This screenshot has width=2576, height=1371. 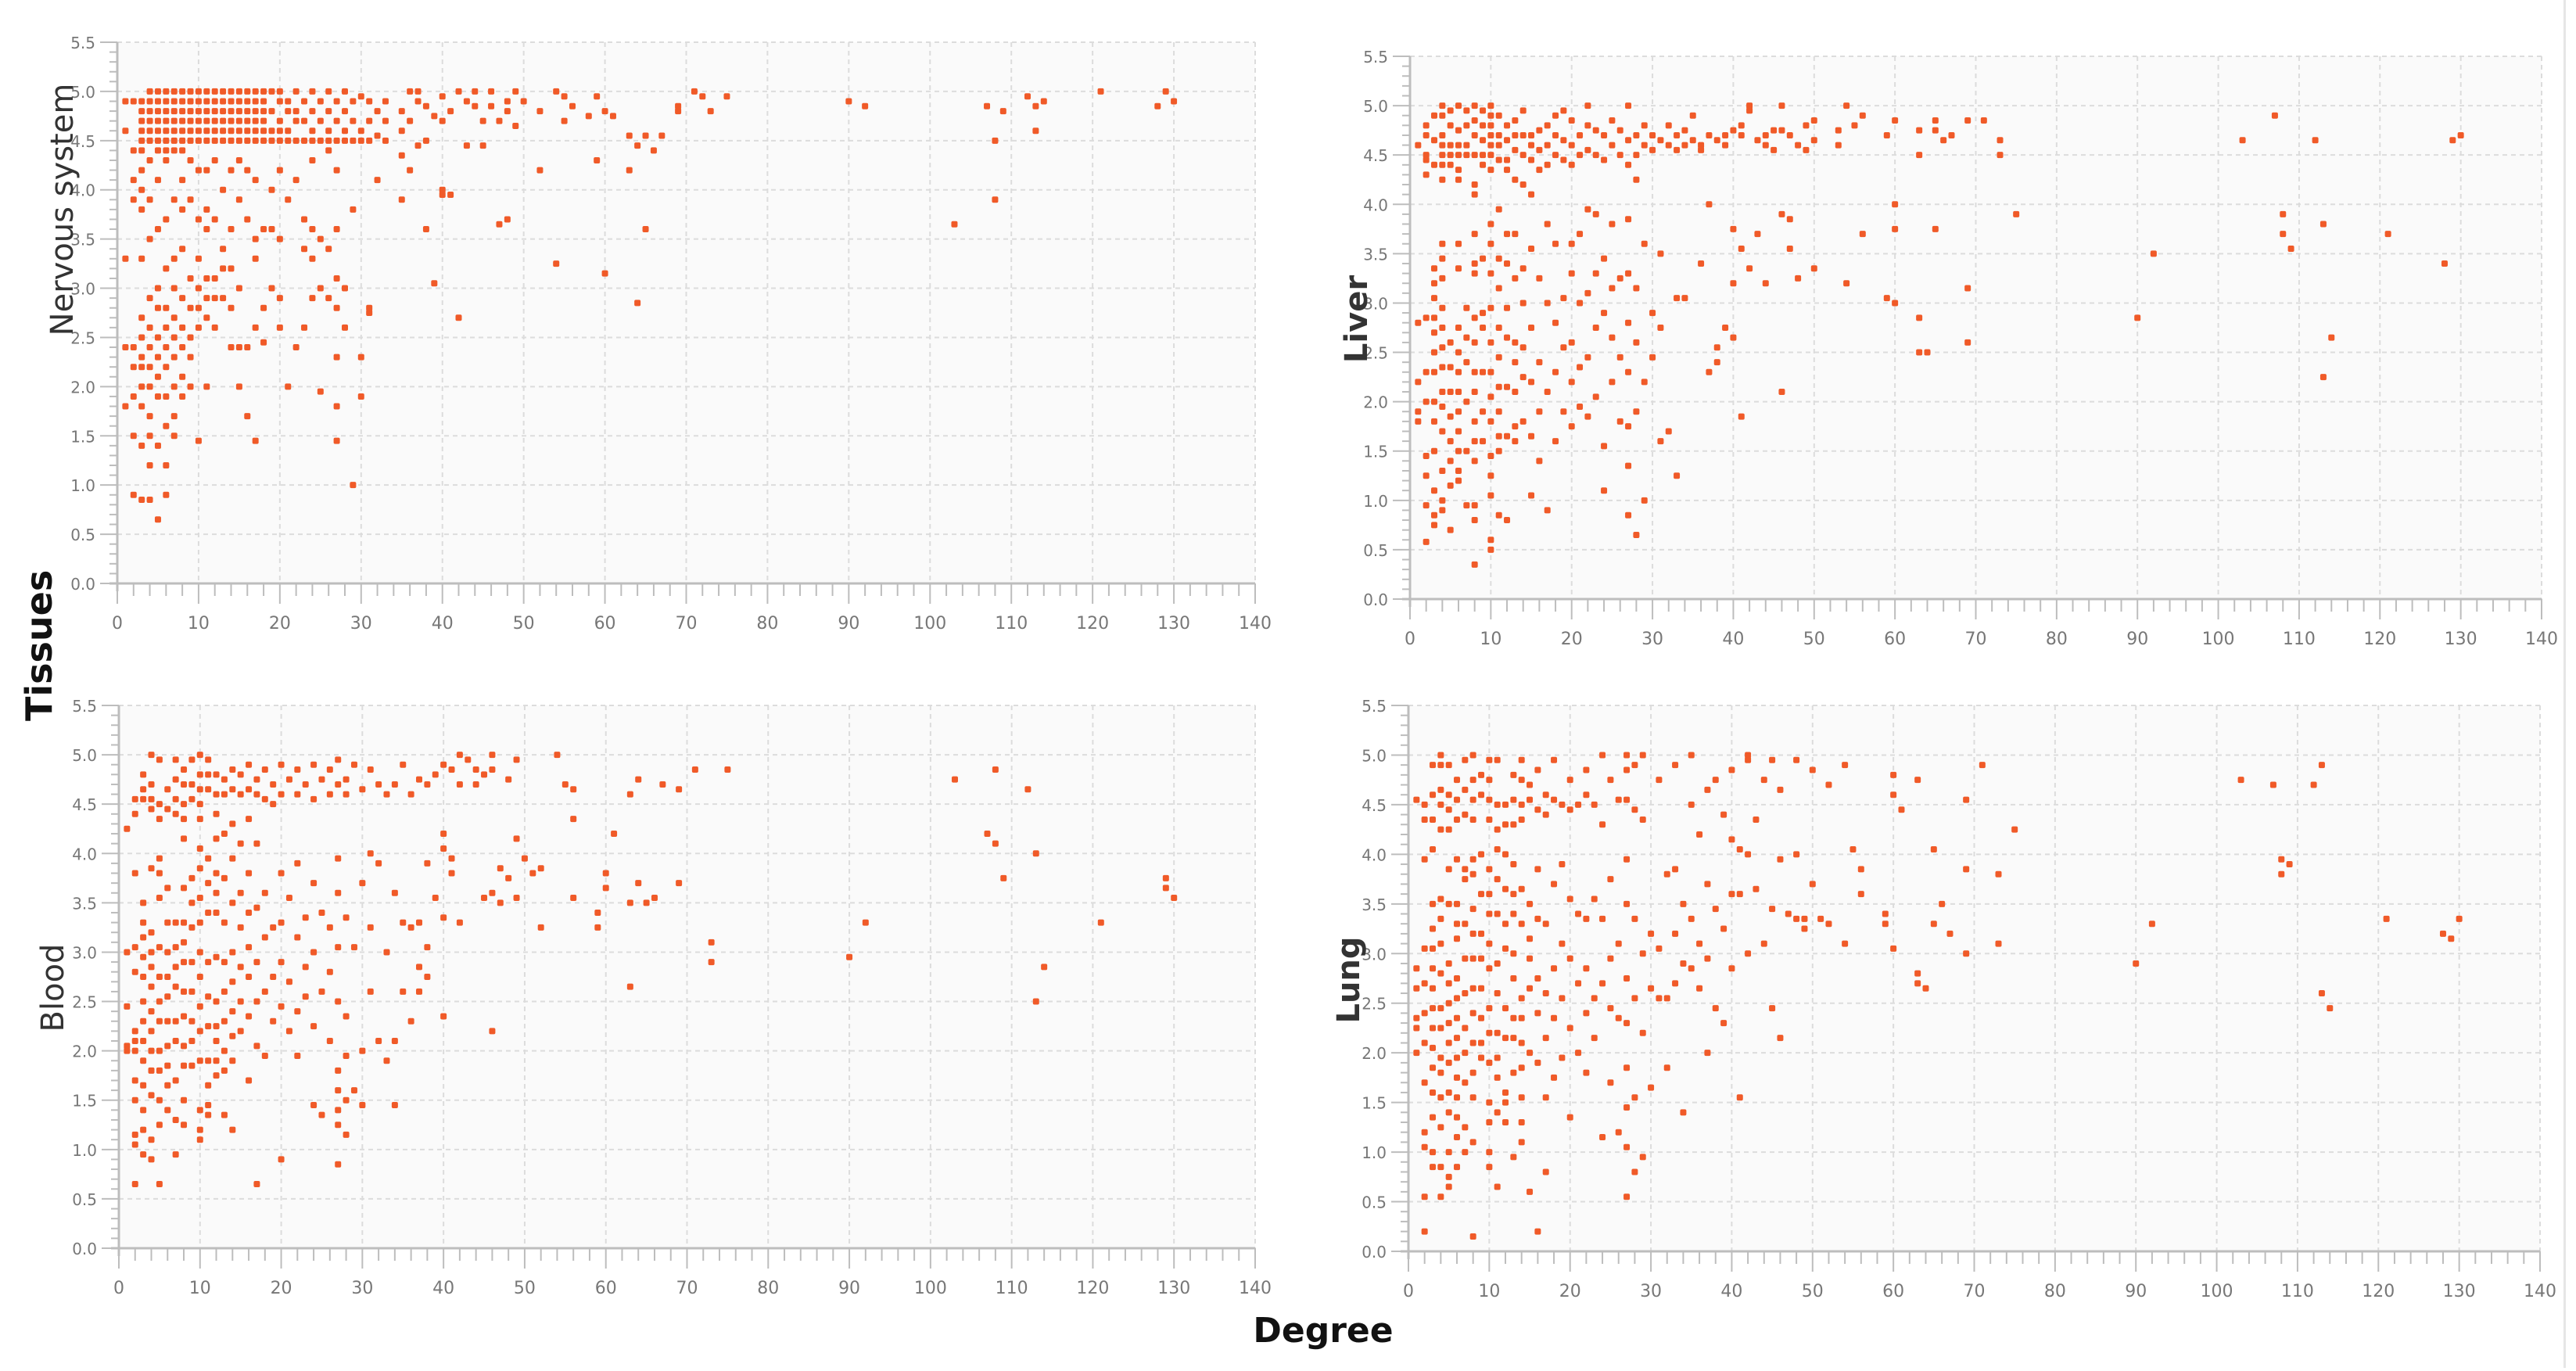 What do you see at coordinates (1374, 855) in the screenshot?
I see `y-tick-label: 4.0` at bounding box center [1374, 855].